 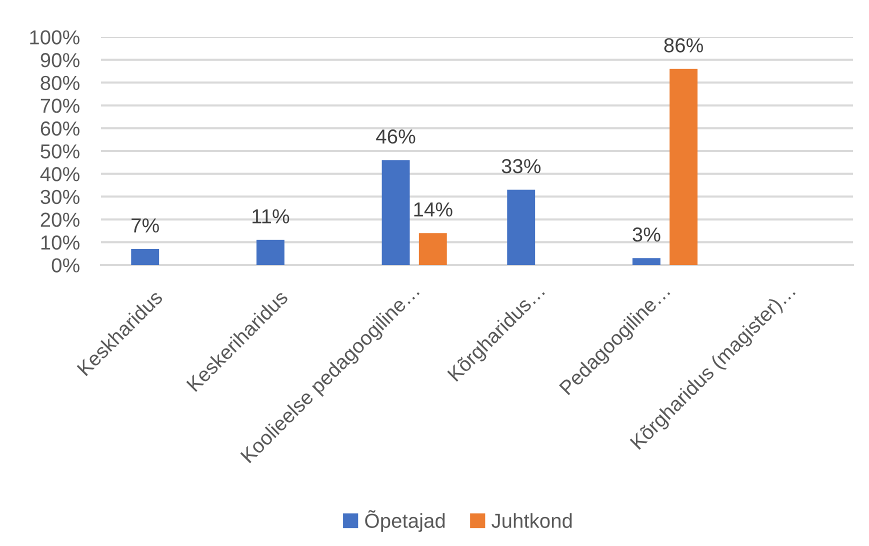 What do you see at coordinates (60, 105) in the screenshot?
I see `y-tick-label: 70%` at bounding box center [60, 105].